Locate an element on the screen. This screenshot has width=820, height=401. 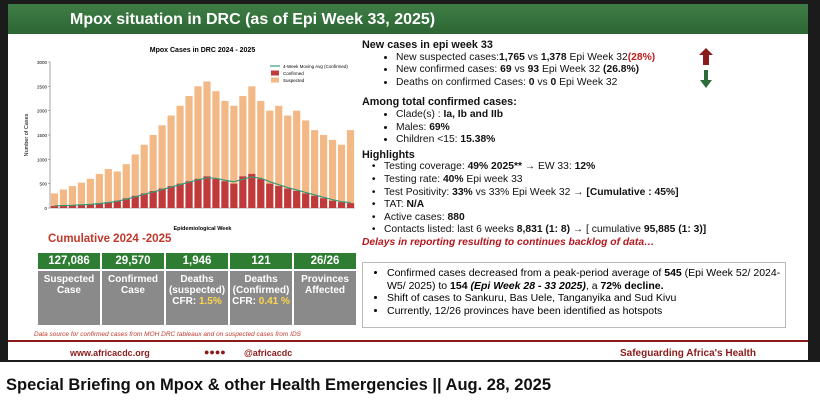
chart-title: Mpox Cases in DRC 2024 - 2025 is located at coordinates (203, 50).